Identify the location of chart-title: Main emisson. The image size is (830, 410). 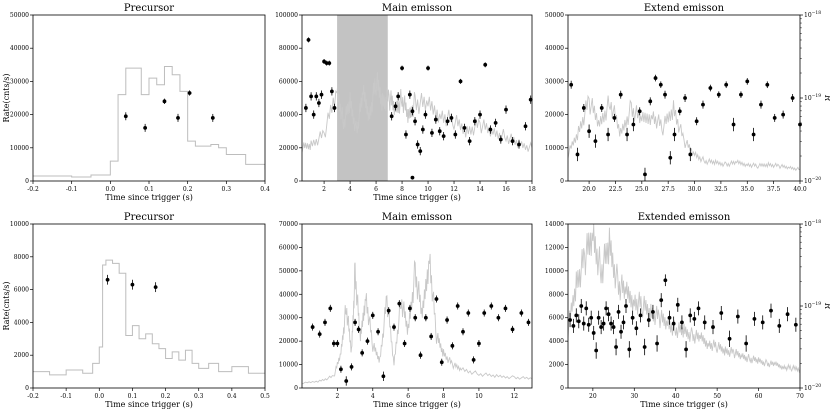
(417, 8).